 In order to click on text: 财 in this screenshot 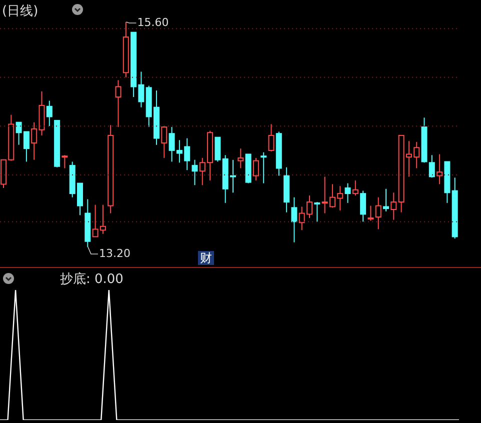, I will do `click(206, 258)`.